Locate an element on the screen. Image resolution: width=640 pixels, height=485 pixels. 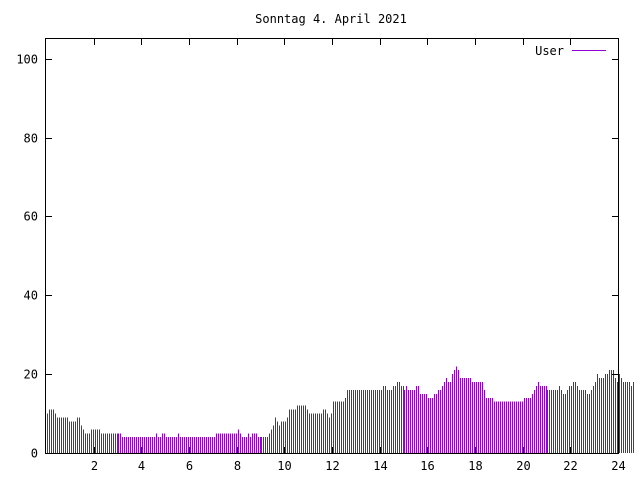
x-tick-label-4: 10 is located at coordinates (284, 466).